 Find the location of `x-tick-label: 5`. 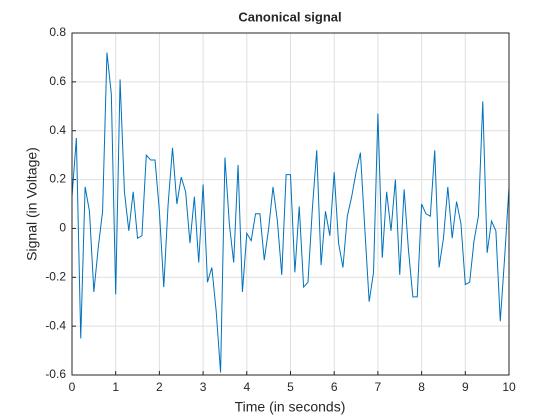

x-tick-label: 5 is located at coordinates (290, 387).